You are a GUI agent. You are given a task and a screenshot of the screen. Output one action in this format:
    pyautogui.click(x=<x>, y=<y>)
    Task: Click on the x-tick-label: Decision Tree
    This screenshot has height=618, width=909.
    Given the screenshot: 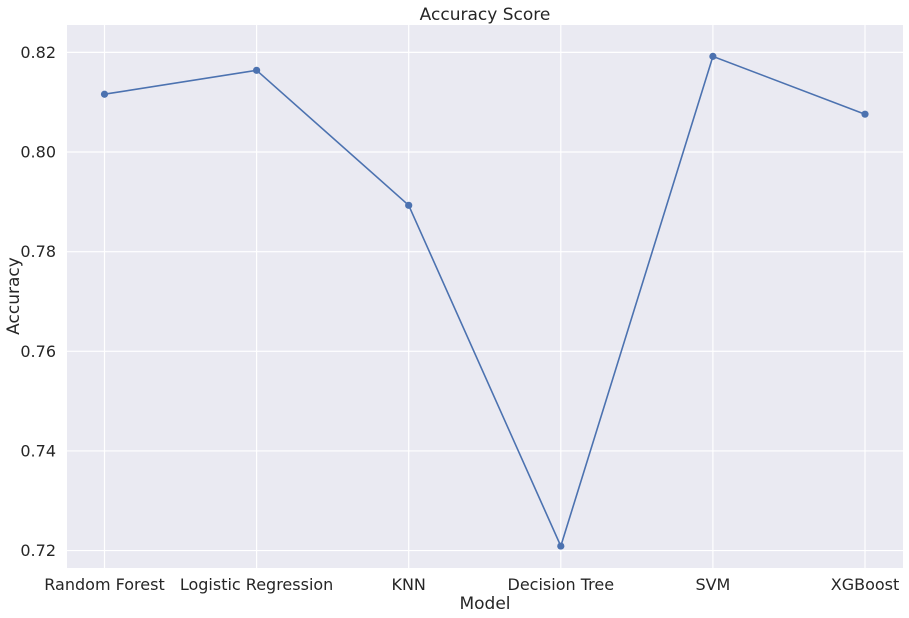 What is the action you would take?
    pyautogui.click(x=561, y=584)
    